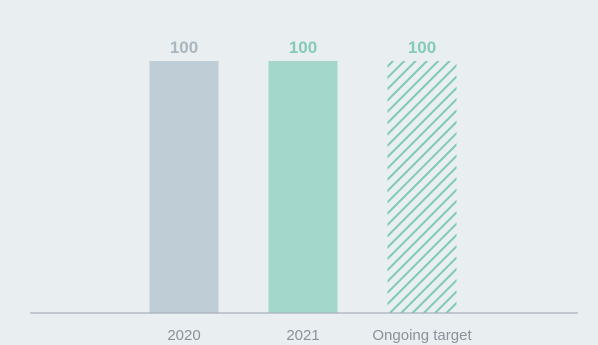 This screenshot has width=598, height=345. Describe the element at coordinates (303, 187) in the screenshot. I see `bar-2021` at that location.